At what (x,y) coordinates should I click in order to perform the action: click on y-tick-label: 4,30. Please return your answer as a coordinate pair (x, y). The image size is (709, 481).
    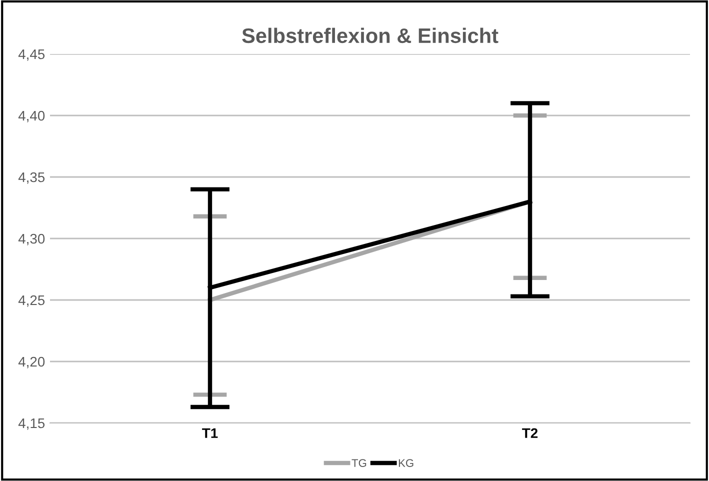
    Looking at the image, I should click on (31, 240).